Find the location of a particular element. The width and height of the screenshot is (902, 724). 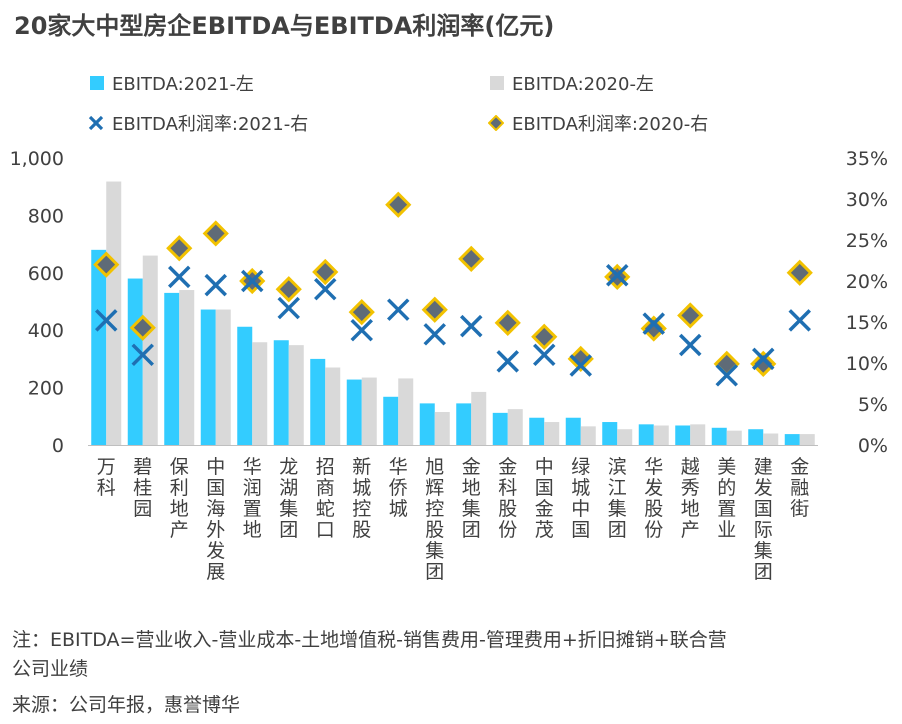

x-category-label: 滨江集团 is located at coordinates (617, 498).